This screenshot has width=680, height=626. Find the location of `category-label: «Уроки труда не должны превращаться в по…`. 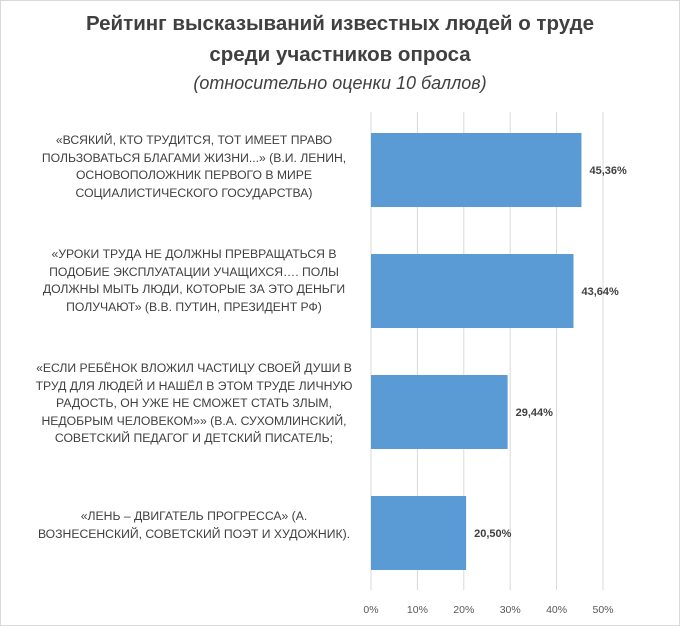

category-label: «Уроки труда не должны превращаться в по… is located at coordinates (194, 280).